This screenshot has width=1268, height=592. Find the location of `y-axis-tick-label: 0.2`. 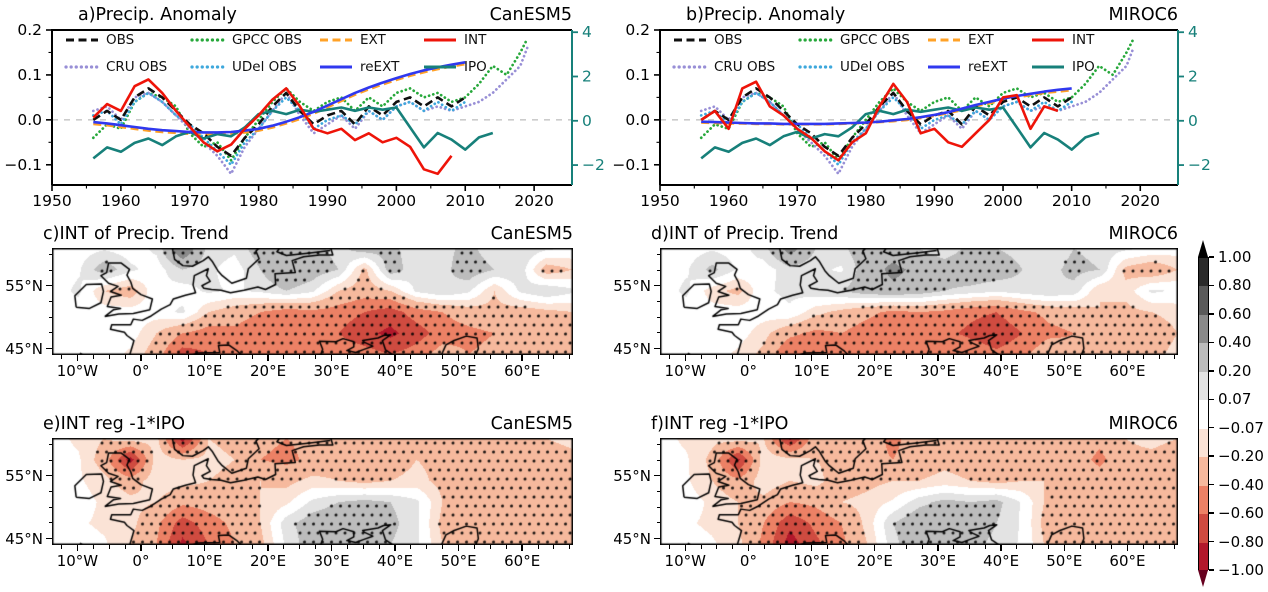

y-axis-tick-label: 0.2 is located at coordinates (637, 30).